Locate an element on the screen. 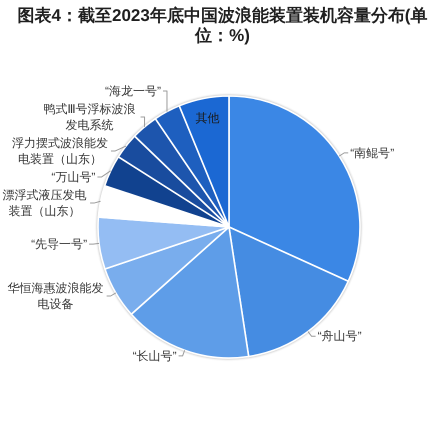 This screenshot has width=445, height=434. slice-label: 浮力摆式波浪能发电装置（山东） is located at coordinates (59, 151).